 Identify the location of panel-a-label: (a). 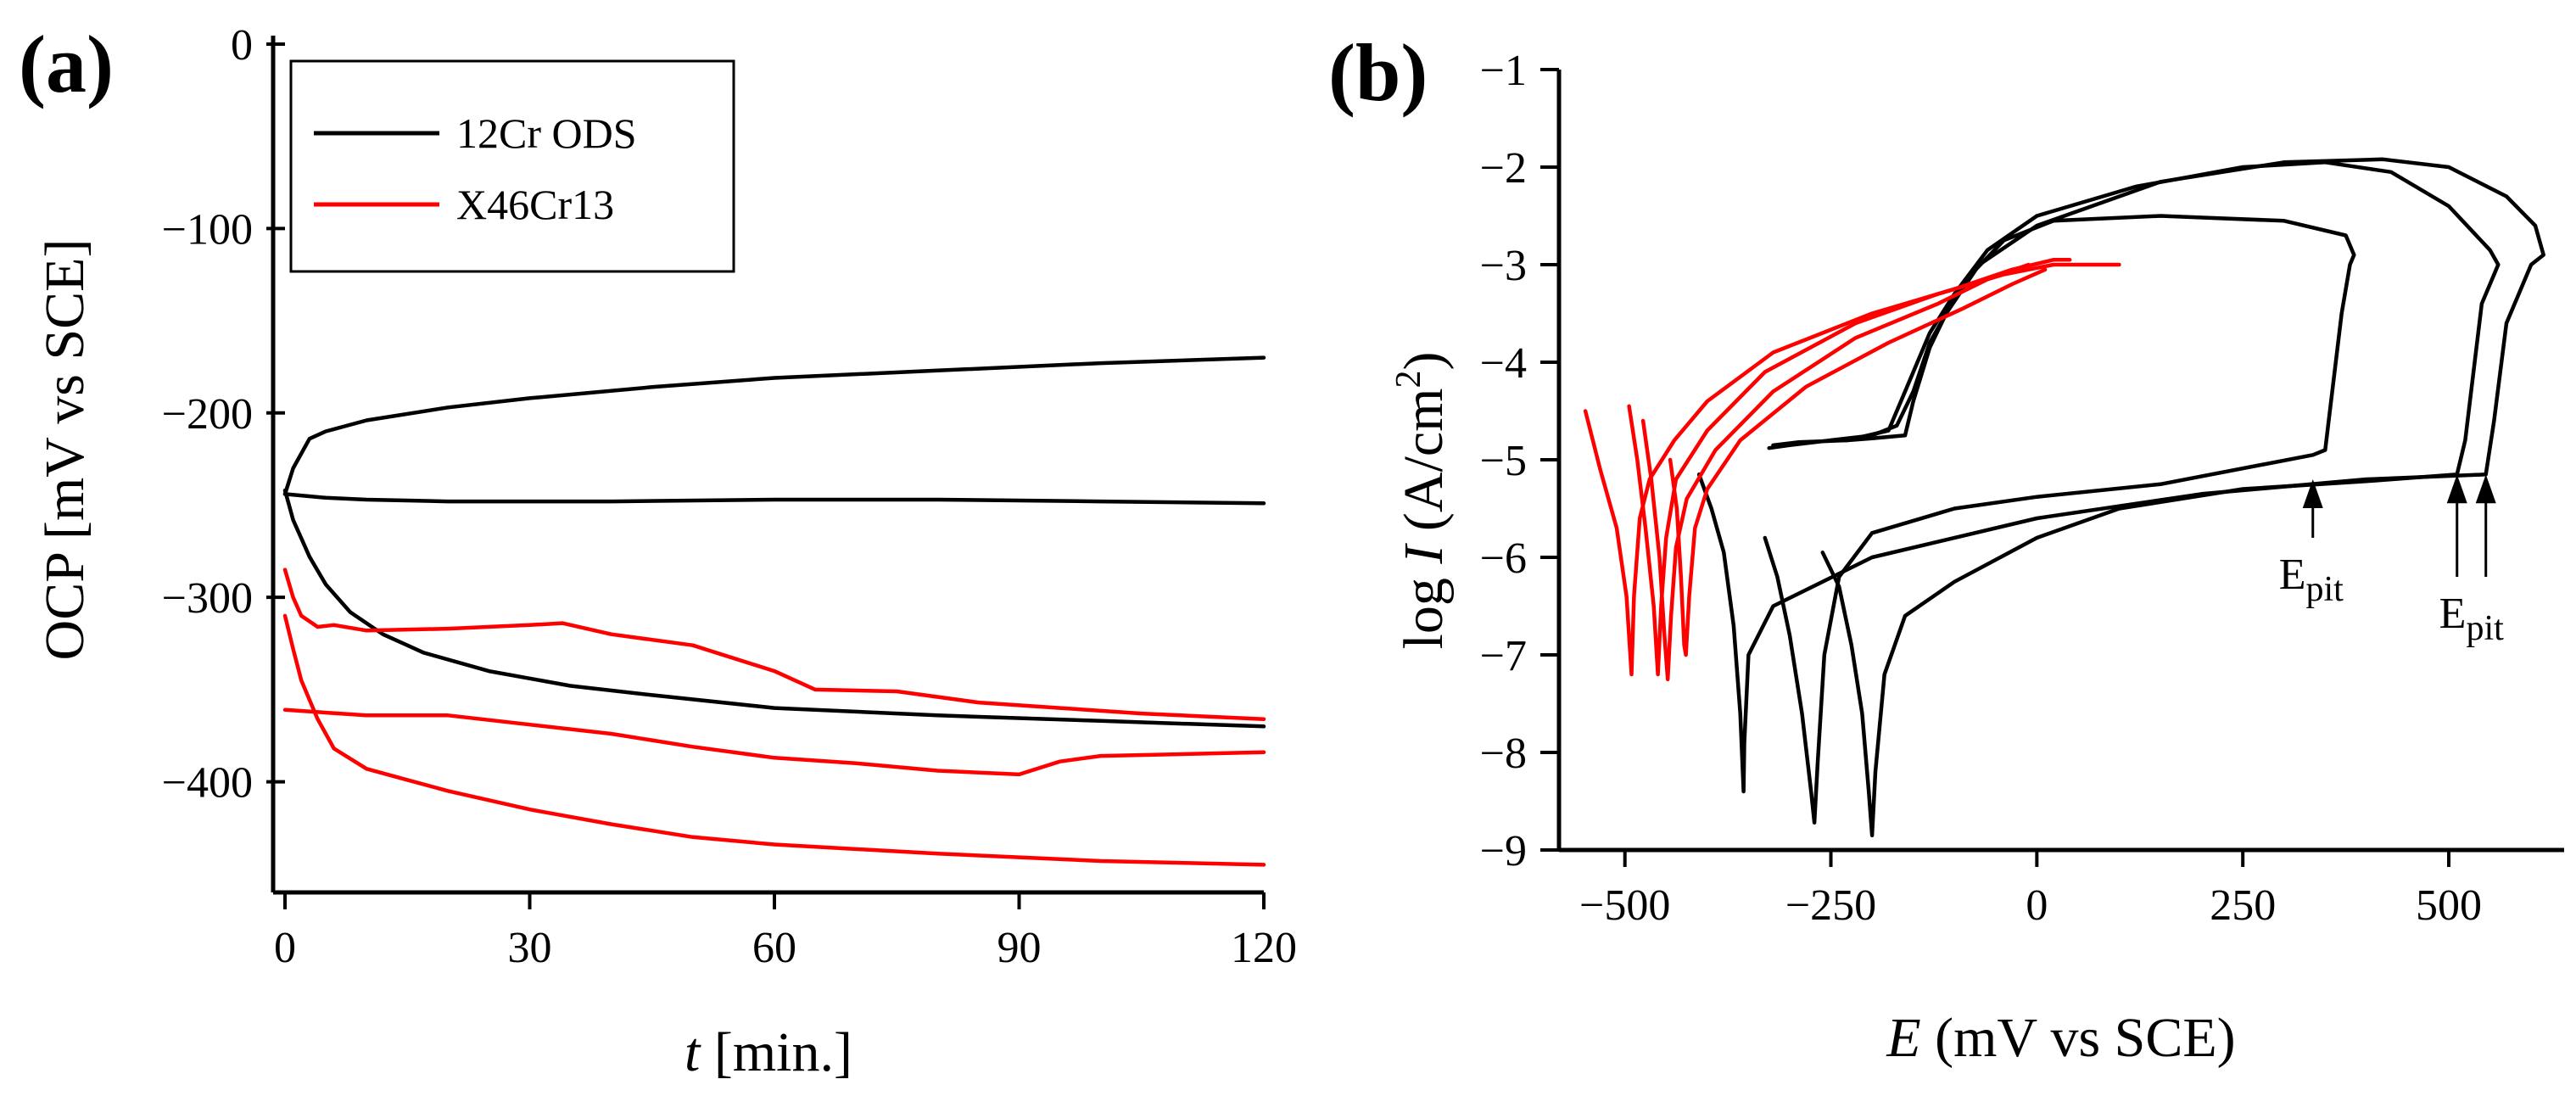
(66, 64).